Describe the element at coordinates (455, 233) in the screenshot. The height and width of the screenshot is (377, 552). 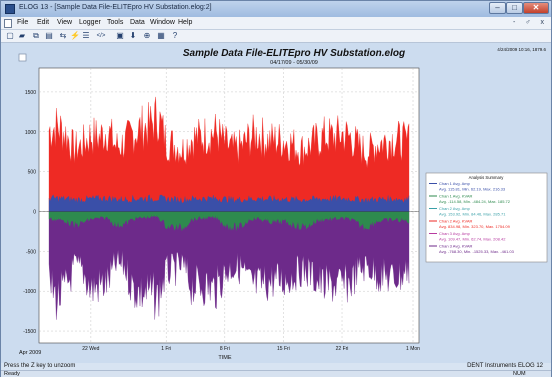
I see `legend-entry-name: Chan 3 Avg. Amp` at that location.